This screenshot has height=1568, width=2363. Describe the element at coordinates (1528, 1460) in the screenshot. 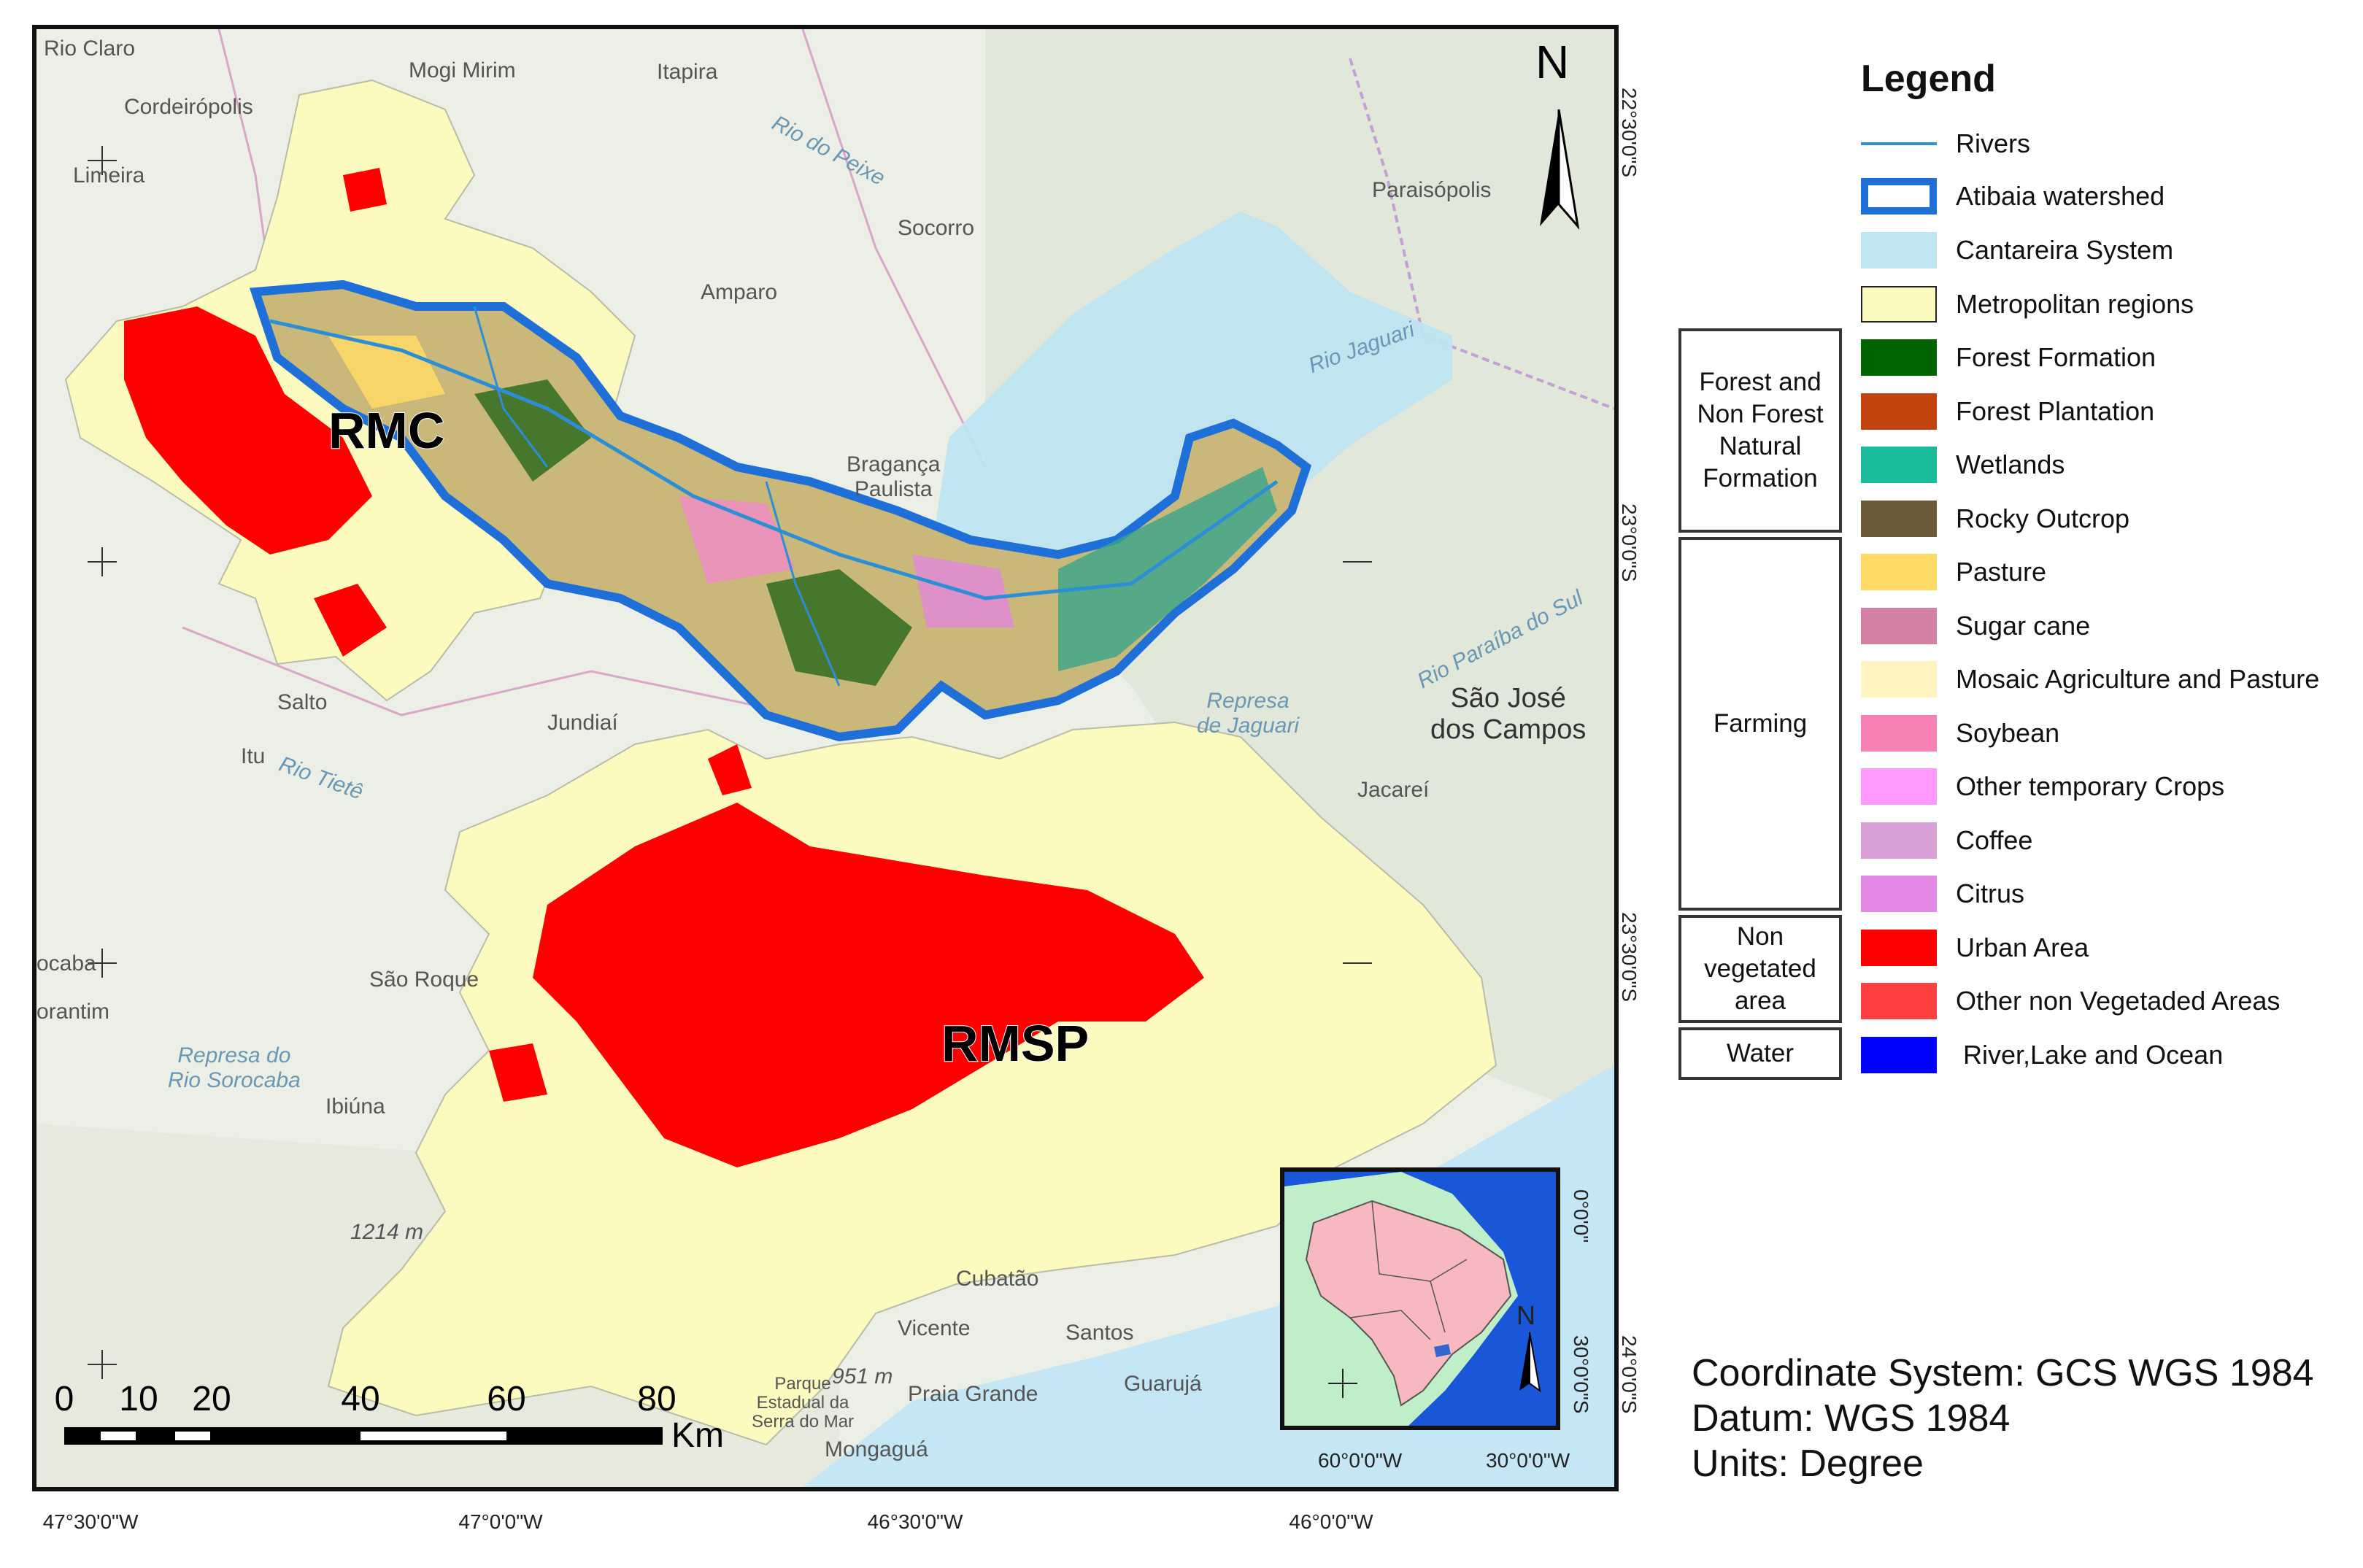

I see `inset-lon-label: 30°0'0"W` at that location.